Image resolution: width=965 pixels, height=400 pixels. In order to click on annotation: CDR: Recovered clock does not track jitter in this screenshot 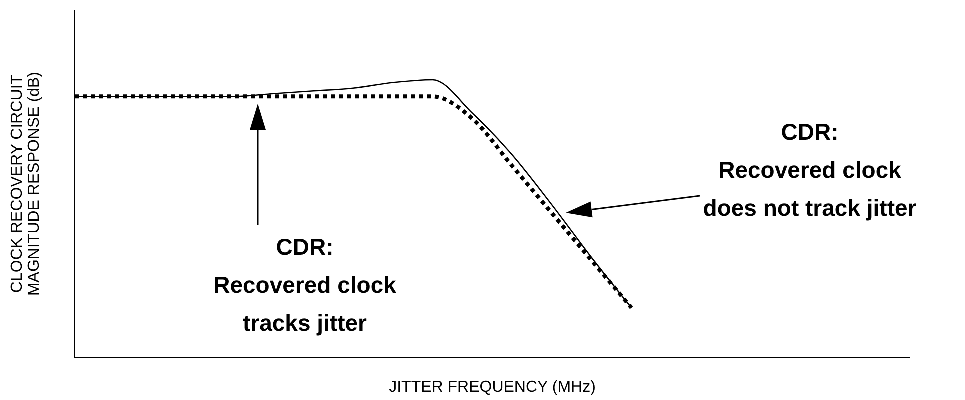, I will do `click(810, 170)`.